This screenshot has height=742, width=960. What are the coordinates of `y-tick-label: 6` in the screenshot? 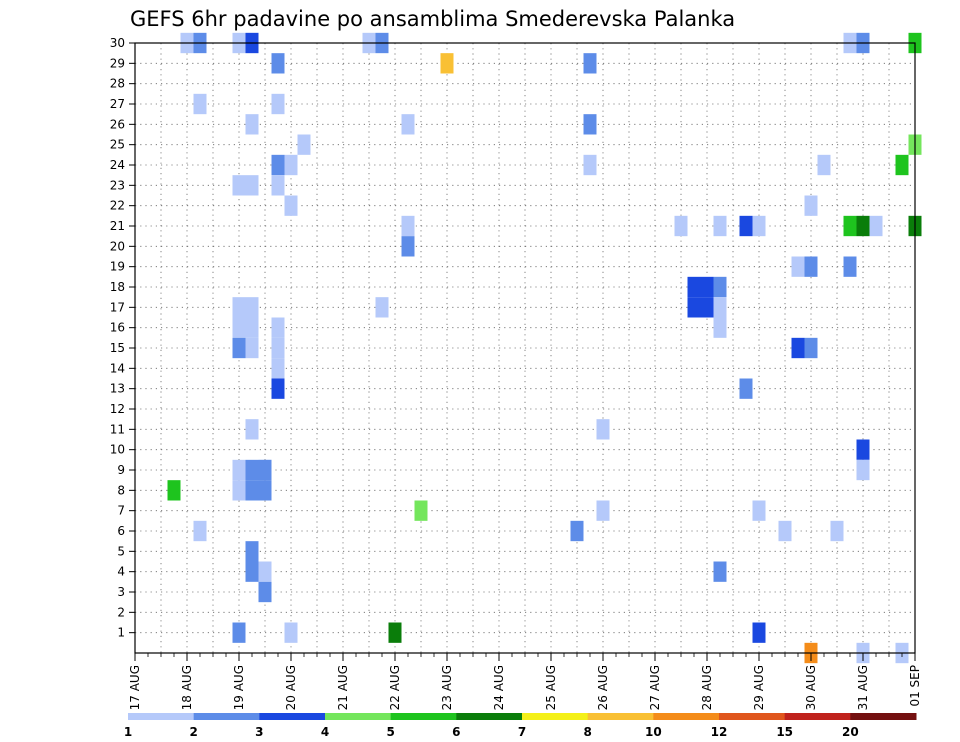 It's located at (121, 531).